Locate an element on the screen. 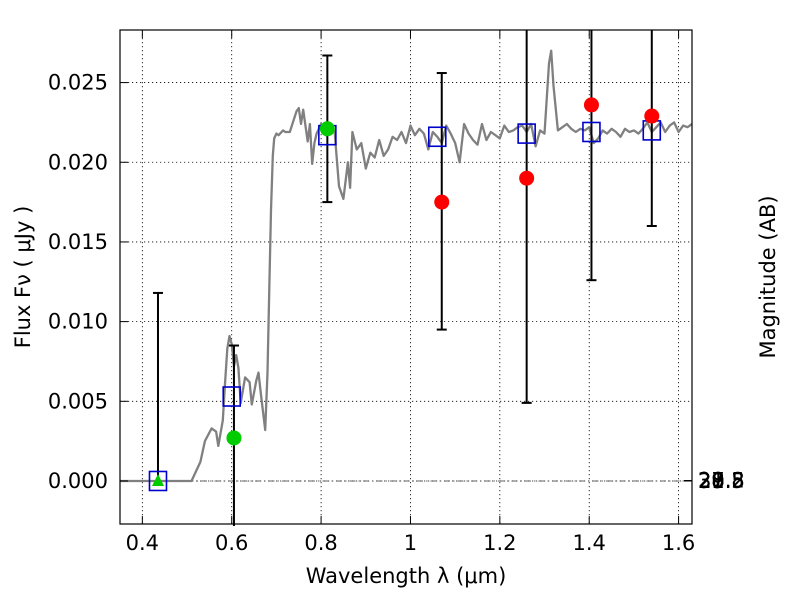  magnitude-tick-label: 28.5 is located at coordinates (721, 481).